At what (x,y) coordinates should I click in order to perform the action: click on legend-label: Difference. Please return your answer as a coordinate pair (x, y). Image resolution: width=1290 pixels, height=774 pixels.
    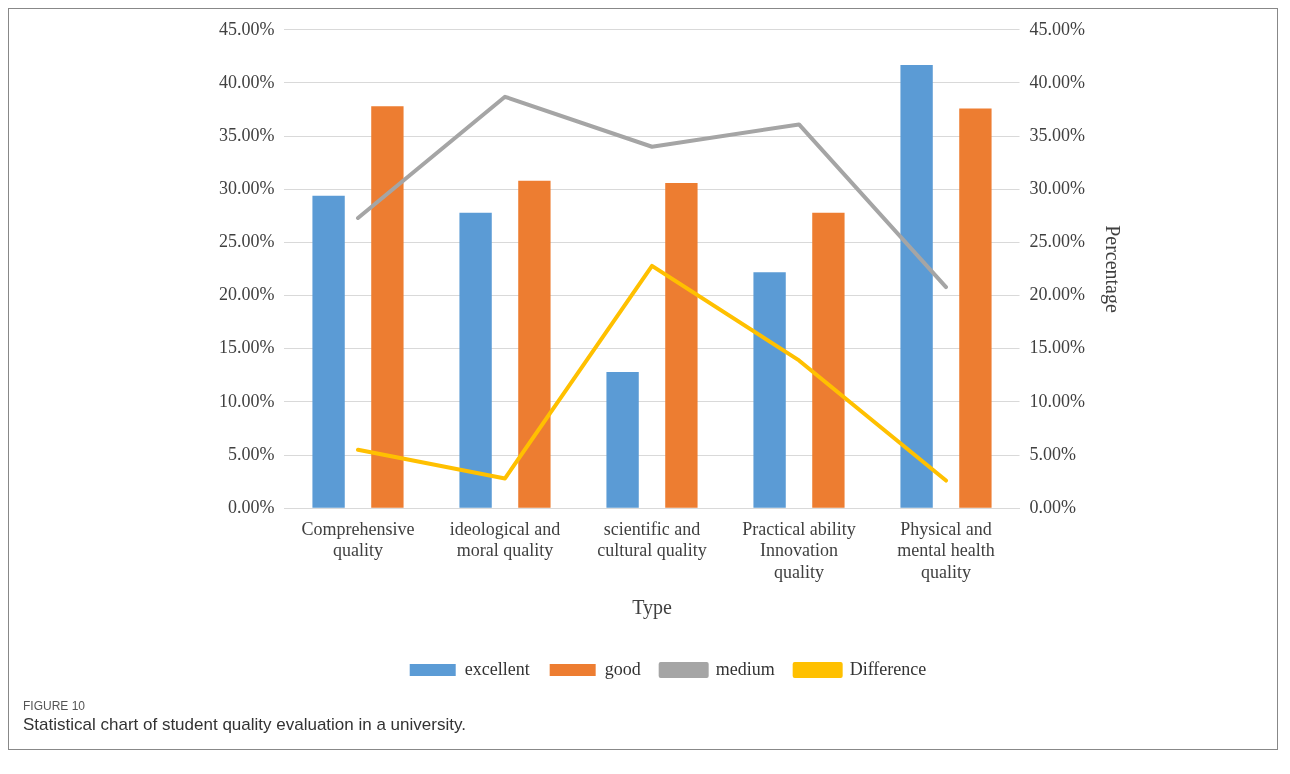
    Looking at the image, I should click on (888, 668).